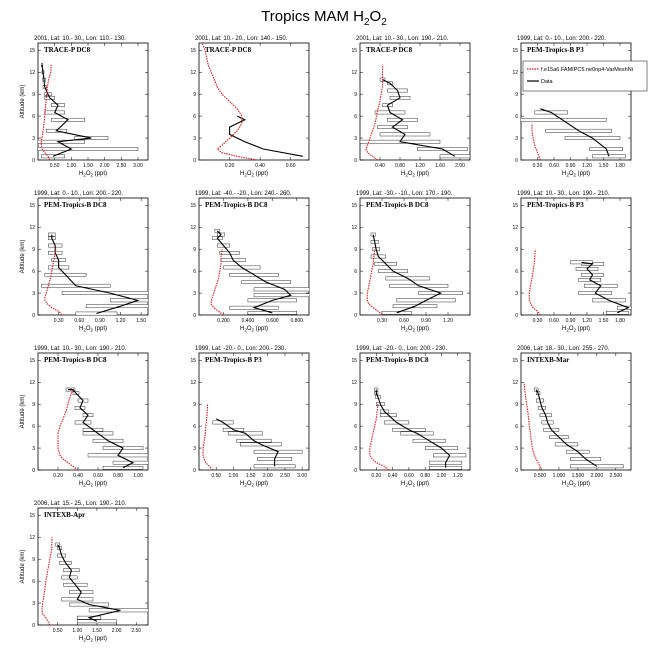 The width and height of the screenshot is (648, 648). Describe the element at coordinates (248, 321) in the screenshot. I see `x-tick-label: 0.400` at that location.